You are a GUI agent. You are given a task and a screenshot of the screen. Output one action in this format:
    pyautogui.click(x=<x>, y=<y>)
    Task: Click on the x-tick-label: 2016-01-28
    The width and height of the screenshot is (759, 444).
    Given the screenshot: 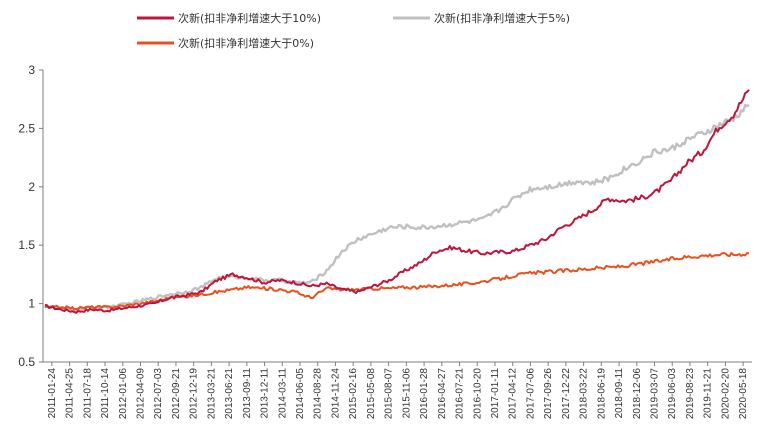 What is the action you would take?
    pyautogui.click(x=424, y=394)
    